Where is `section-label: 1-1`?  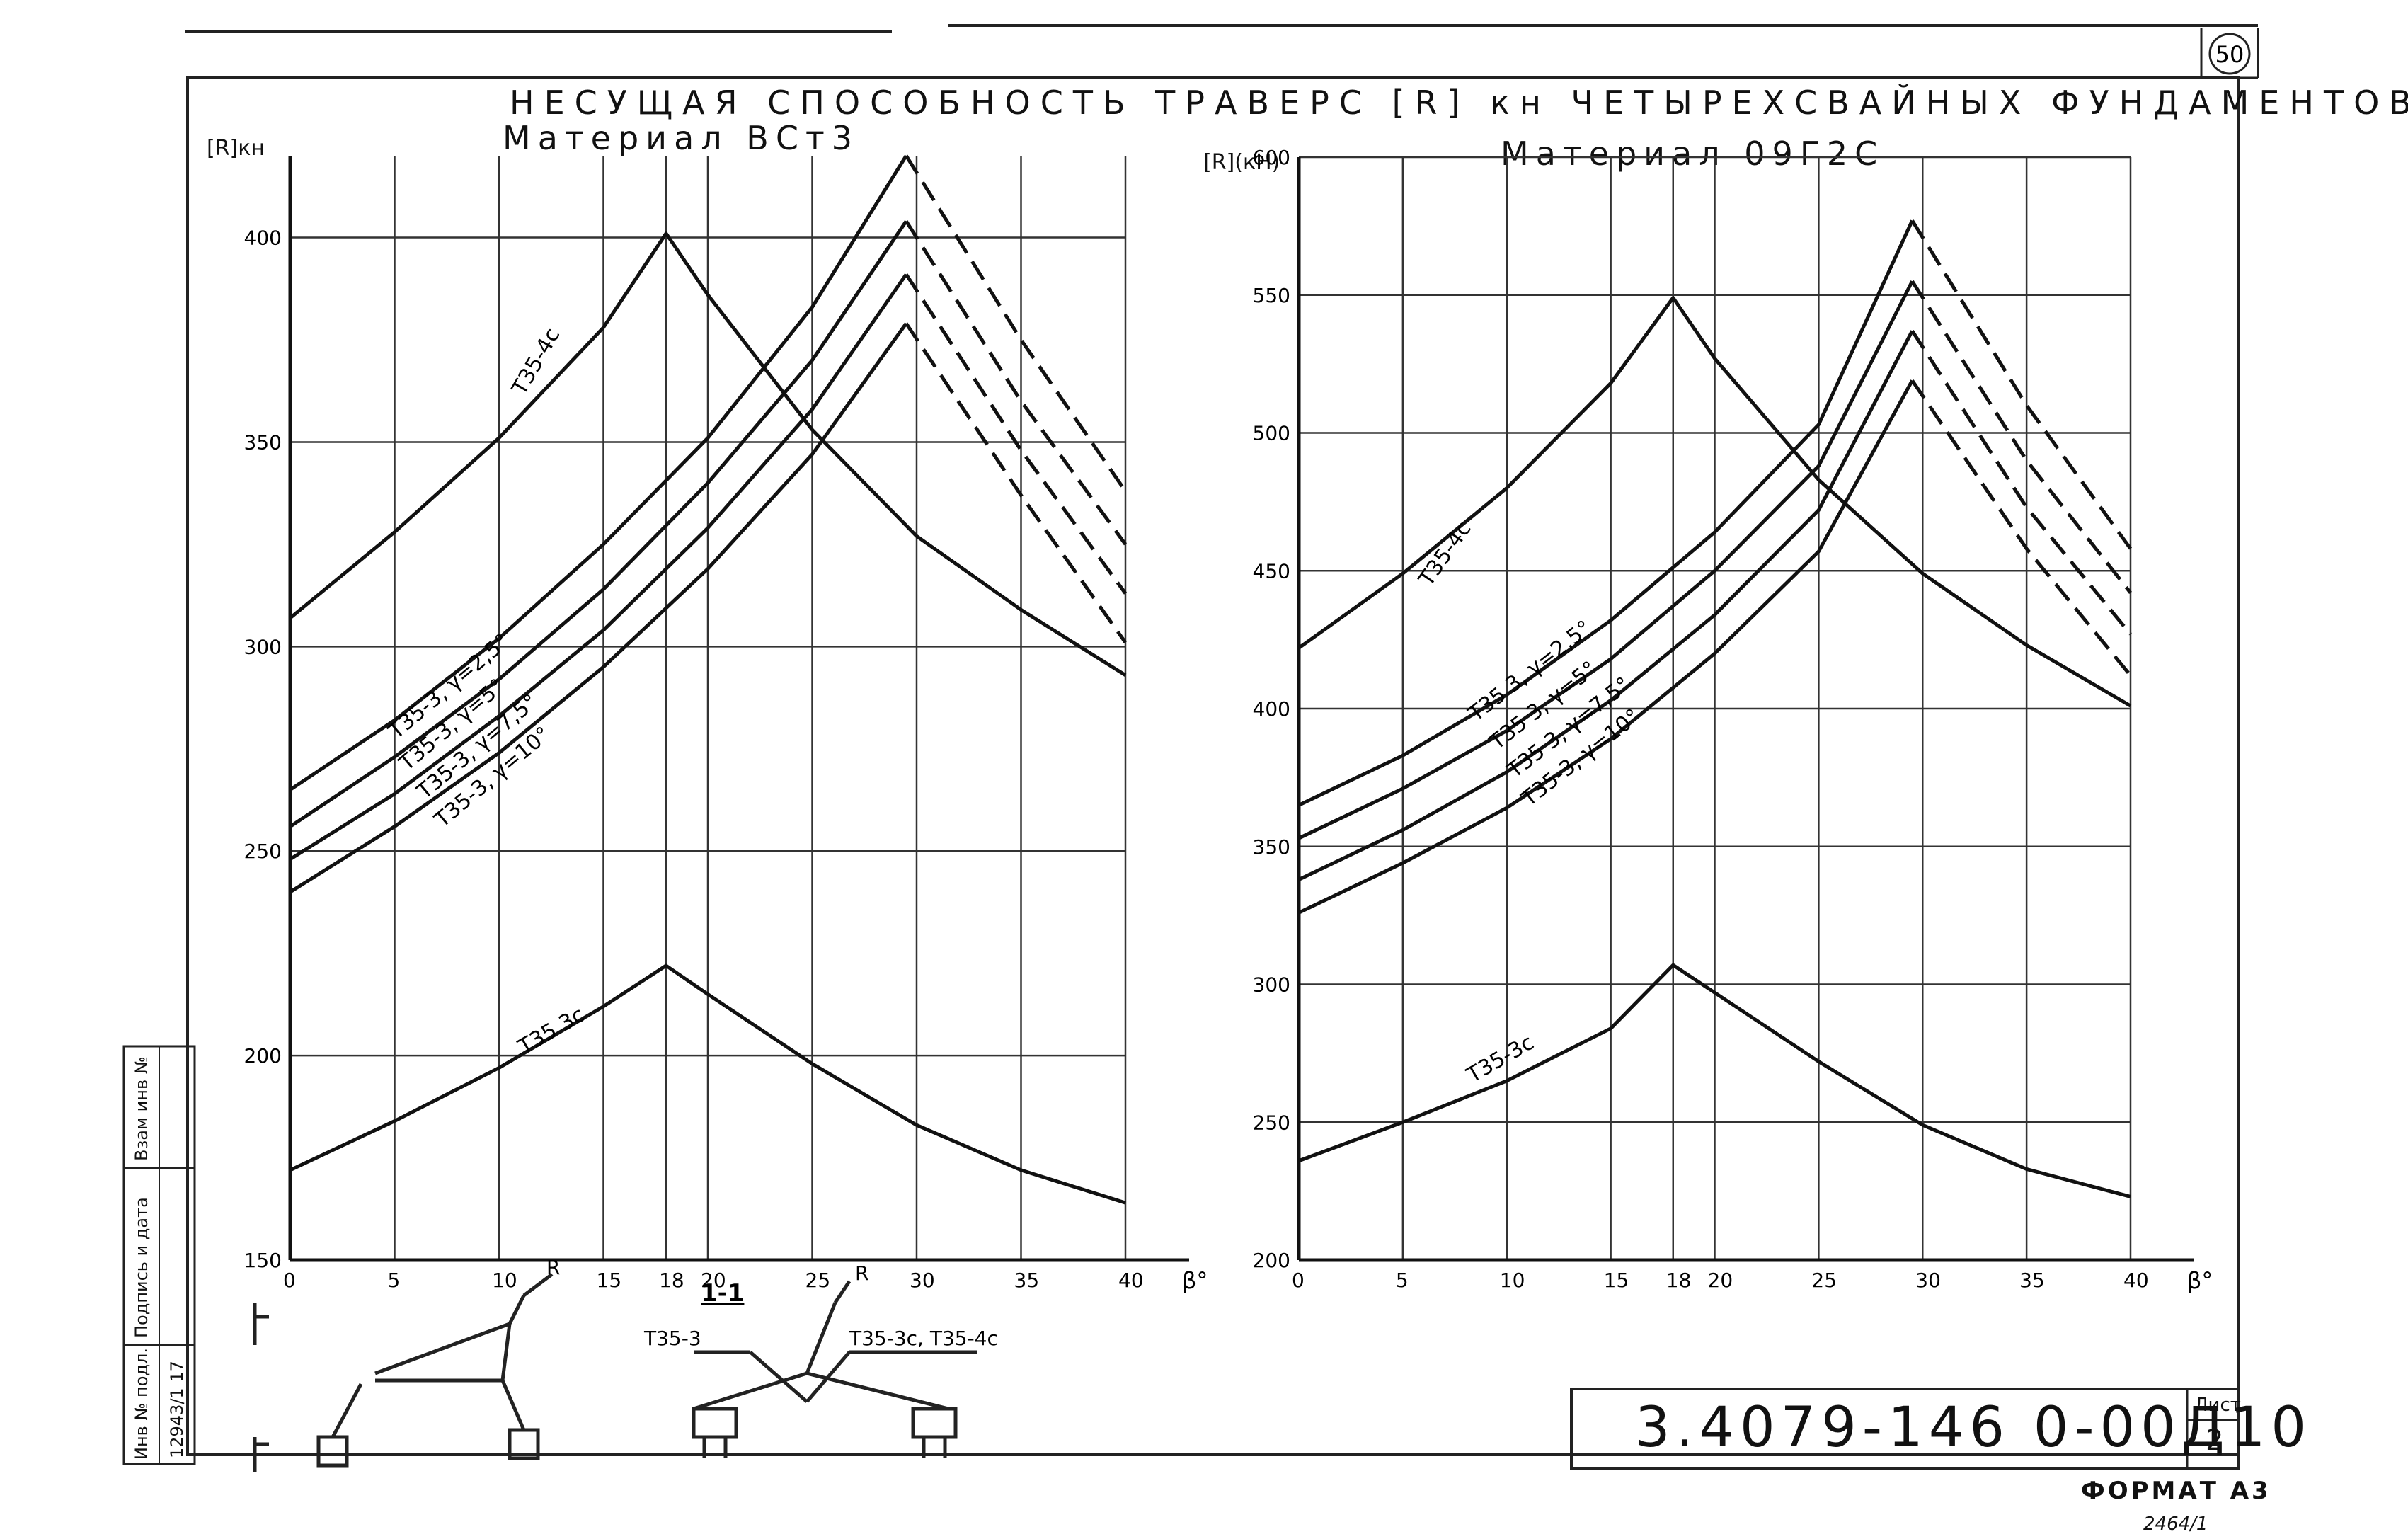
section-label: 1-1 is located at coordinates (723, 1293).